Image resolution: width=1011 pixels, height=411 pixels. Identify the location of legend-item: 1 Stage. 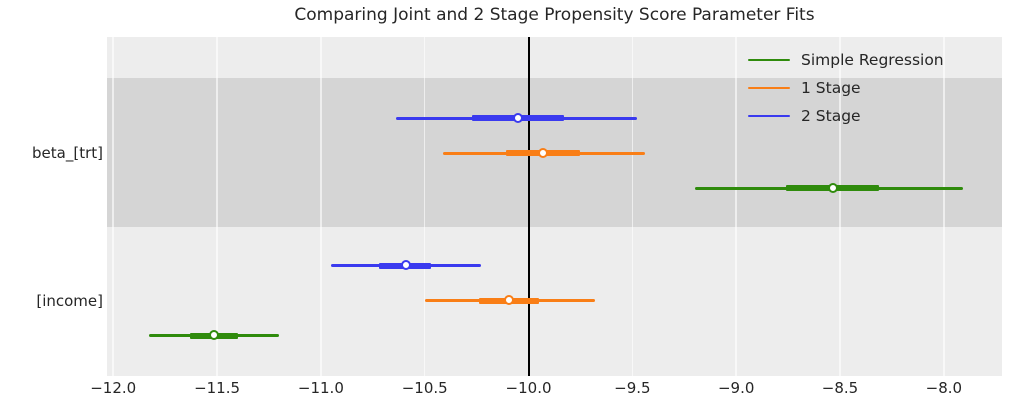
(846, 88).